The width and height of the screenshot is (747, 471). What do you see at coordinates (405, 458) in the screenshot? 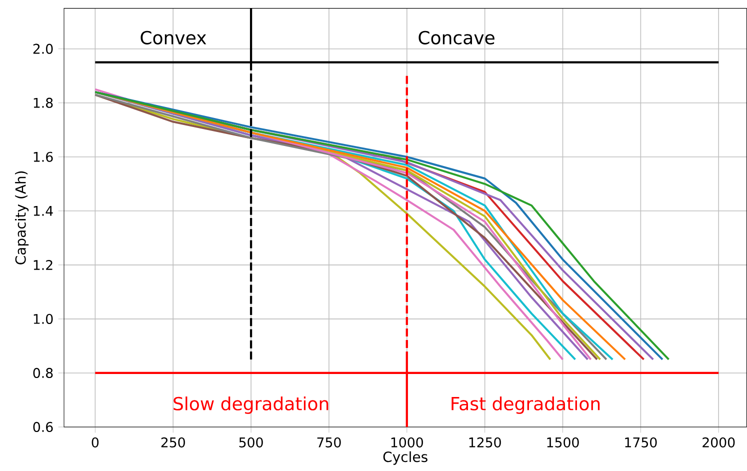
I see `x-axis-title: Cycles` at bounding box center [405, 458].